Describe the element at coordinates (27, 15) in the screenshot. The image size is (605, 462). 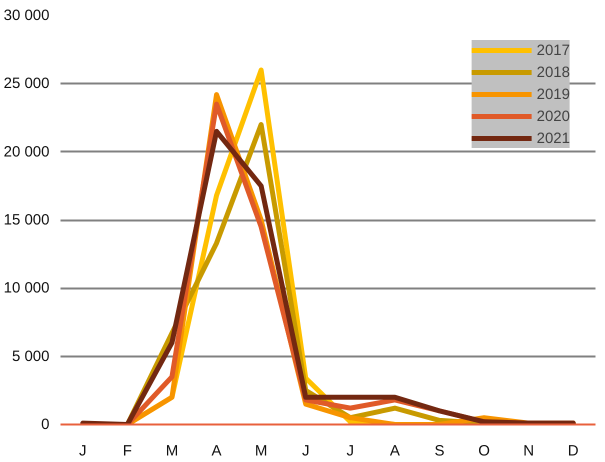
I see `y-tick-label: 30 000` at that location.